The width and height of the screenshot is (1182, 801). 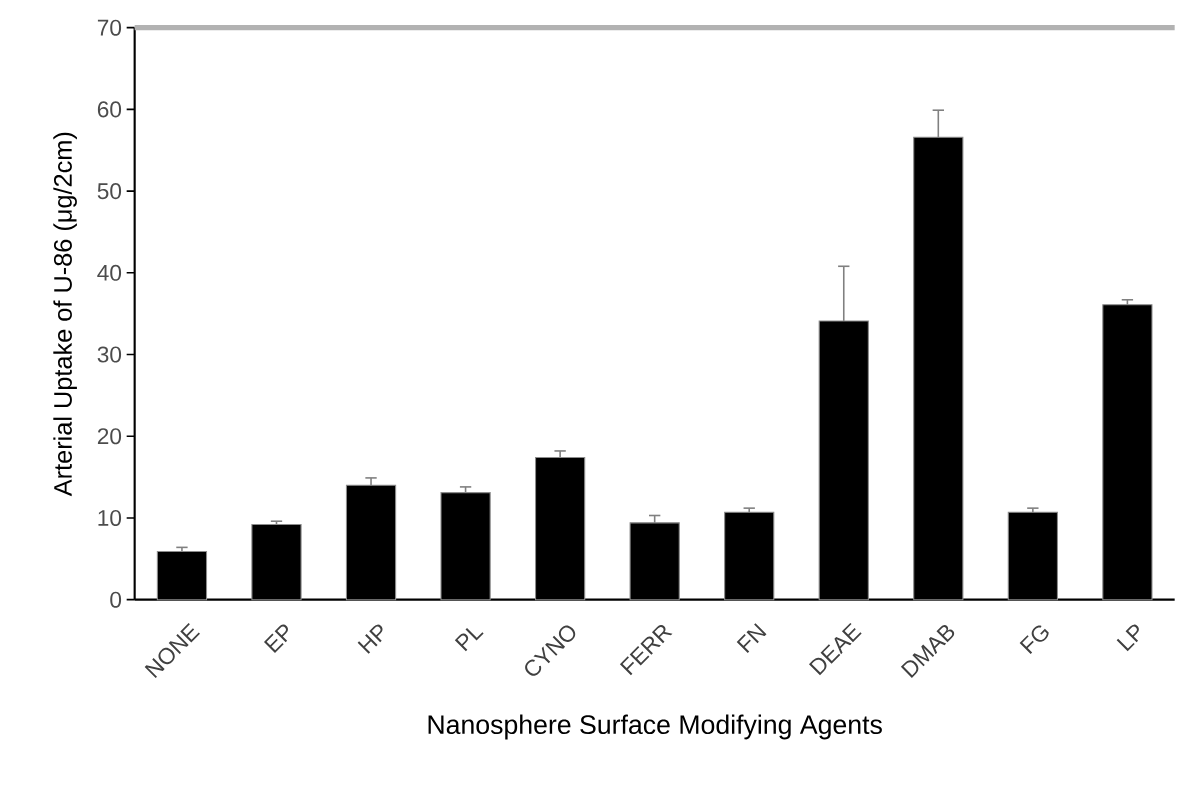 I want to click on x-axis-title: Nanosphere Surface Modifying Agents, so click(x=655, y=727).